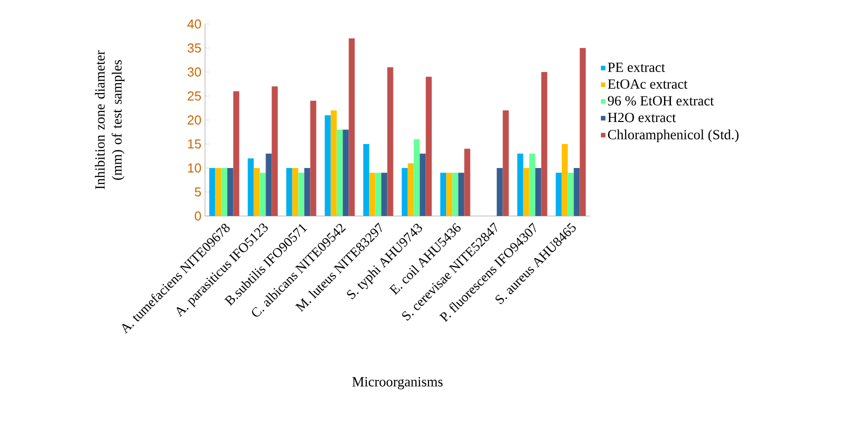  I want to click on legend-label: Chloramphenicol (Std.), so click(673, 136).